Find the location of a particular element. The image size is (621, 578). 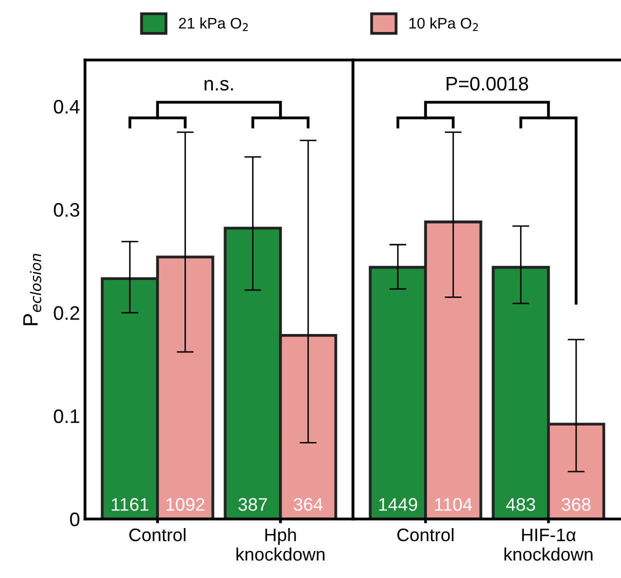

x-tick-label: Hph knockdown is located at coordinates (280, 544).